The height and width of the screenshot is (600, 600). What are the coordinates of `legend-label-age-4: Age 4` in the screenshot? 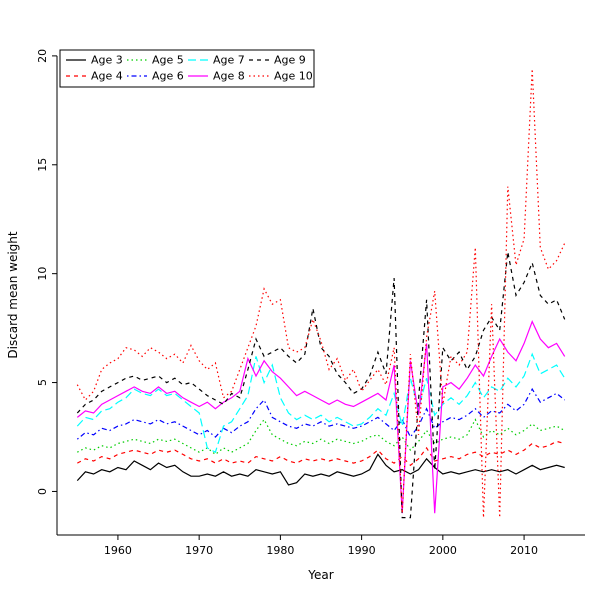 It's located at (107, 76).